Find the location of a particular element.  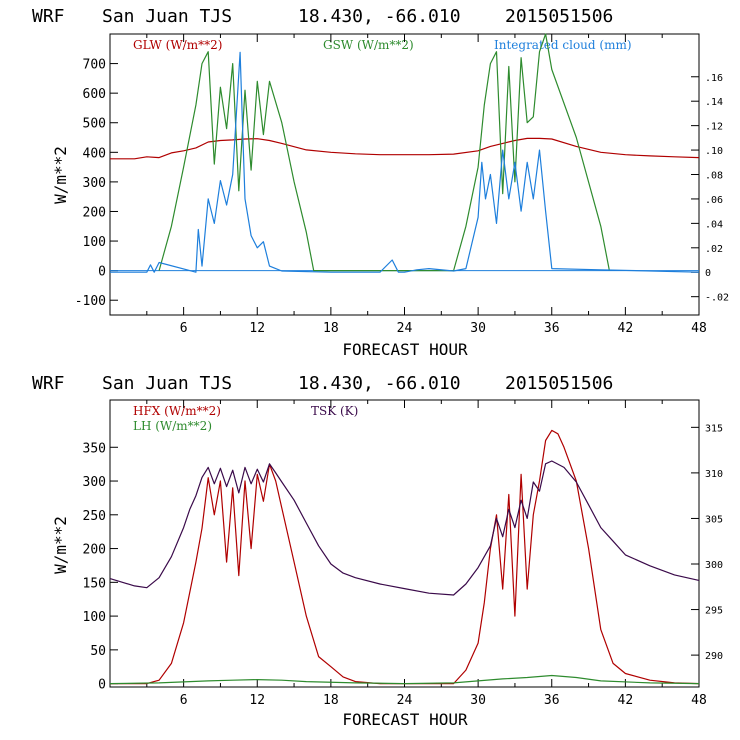

chart-1-ylabel: W/m**2 is located at coordinates (60, 175).